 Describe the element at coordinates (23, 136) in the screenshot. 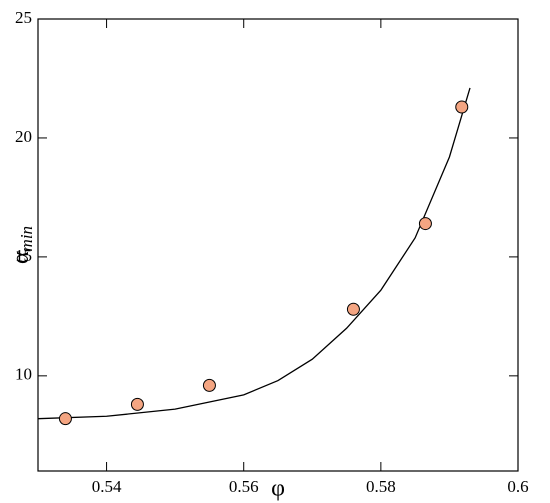

I see `y-tick-label: 20` at that location.